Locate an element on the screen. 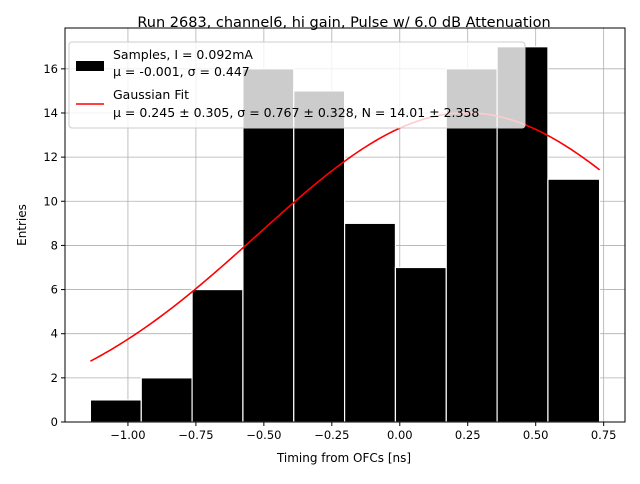  x-tick-label: −0.50 is located at coordinates (263, 435).